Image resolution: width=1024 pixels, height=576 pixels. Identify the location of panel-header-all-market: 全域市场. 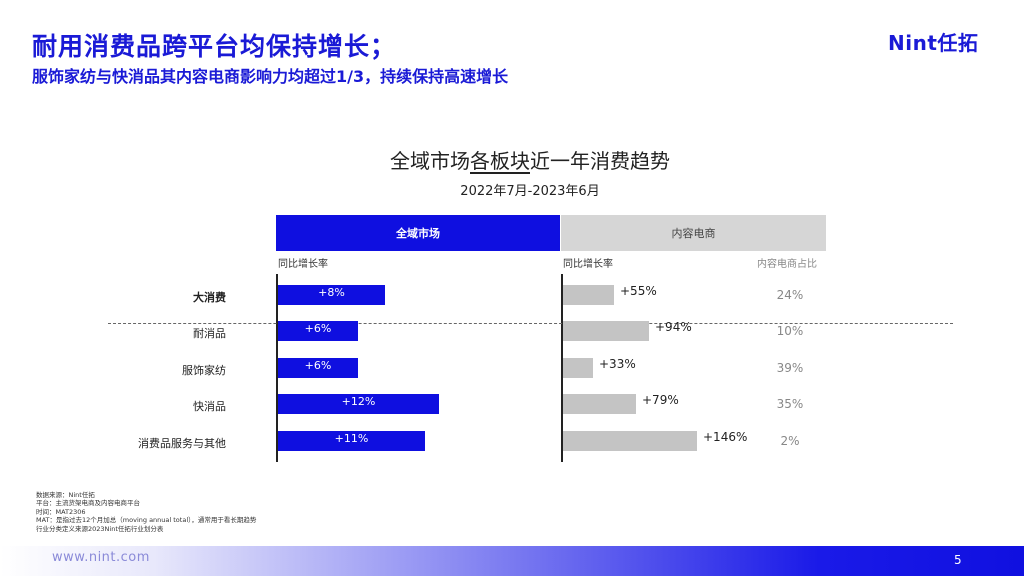
(418, 233).